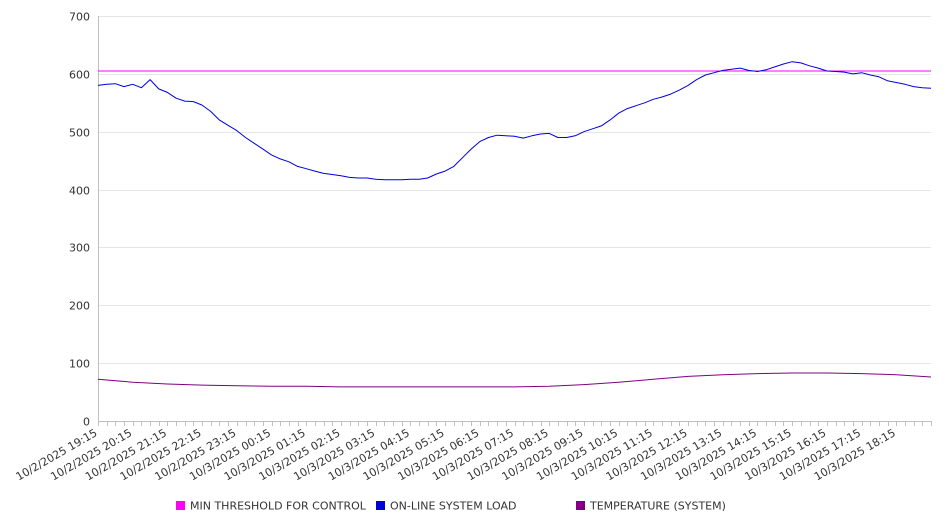 The image size is (946, 526). Describe the element at coordinates (79, 133) in the screenshot. I see `y-tick-label-500: 500` at that location.